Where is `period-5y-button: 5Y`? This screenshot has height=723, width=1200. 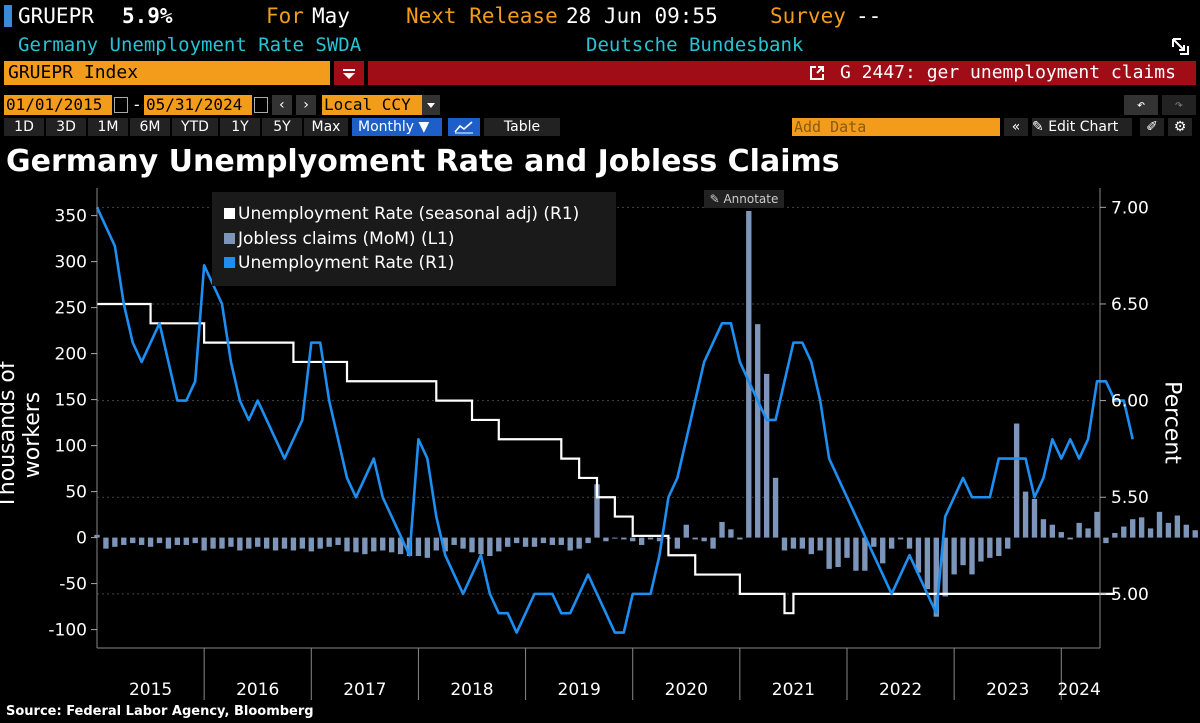
period-5y-button: 5Y is located at coordinates (282, 127).